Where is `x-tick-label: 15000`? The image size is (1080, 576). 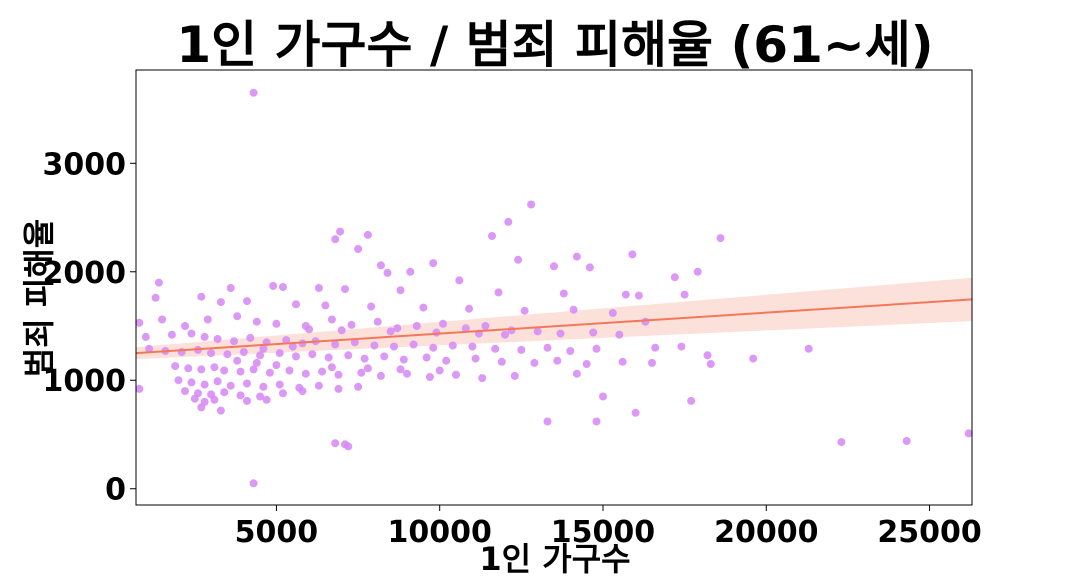
x-tick-label: 15000 is located at coordinates (603, 532).